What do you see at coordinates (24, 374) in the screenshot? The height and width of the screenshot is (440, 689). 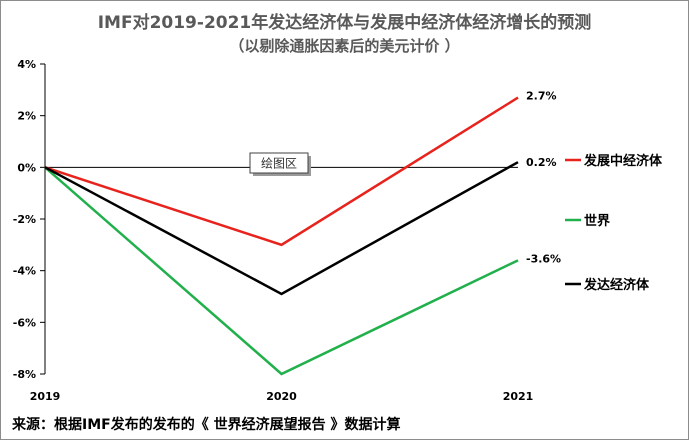 I see `y-tick-label: -8%` at bounding box center [24, 374].